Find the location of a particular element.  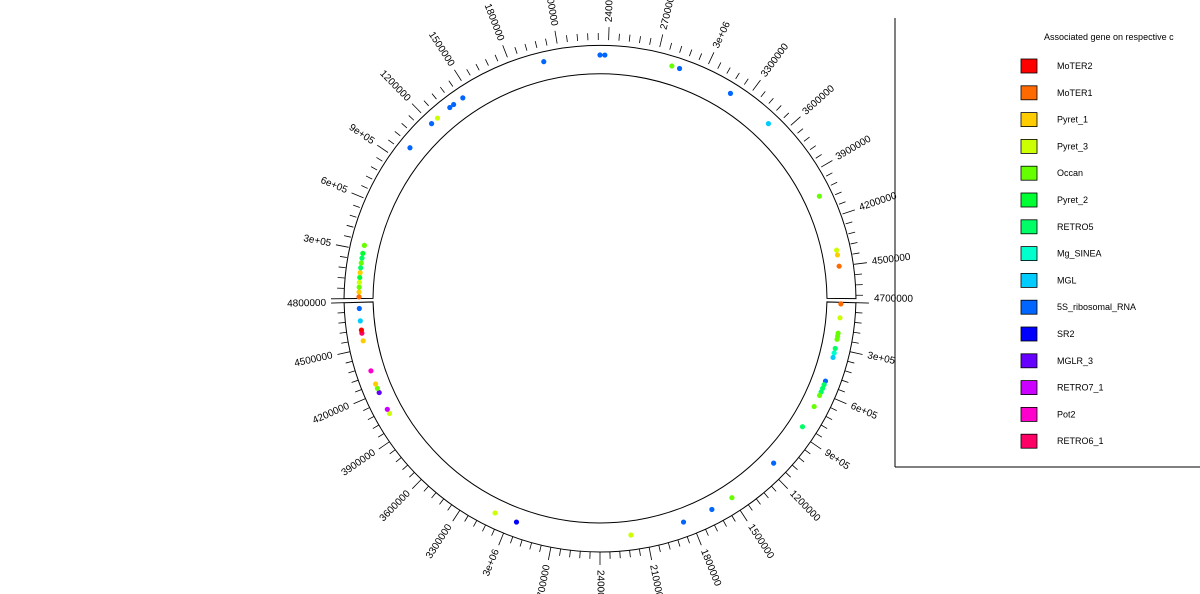

legend-entry: RETRO5 is located at coordinates (1075, 227).